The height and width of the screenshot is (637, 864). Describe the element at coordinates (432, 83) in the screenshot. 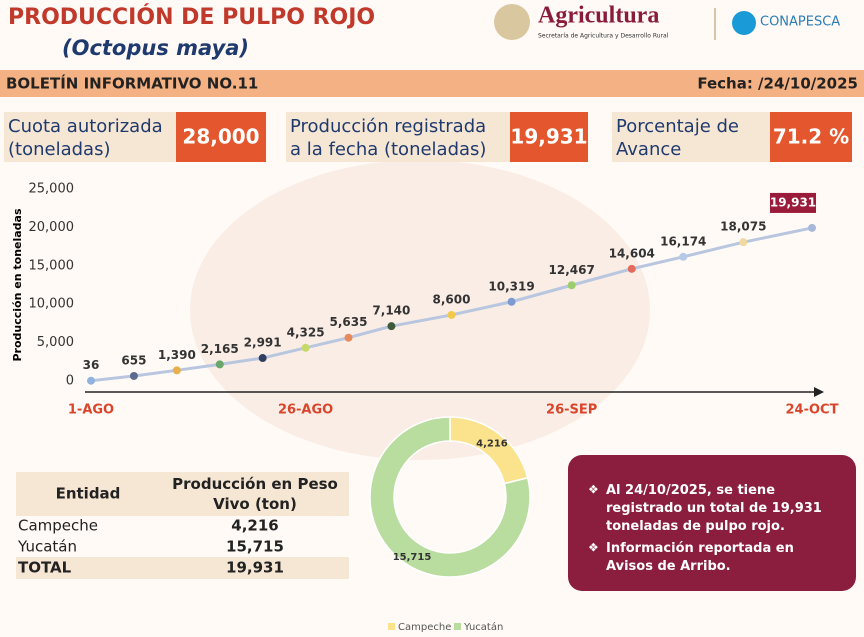

I see `banner` at that location.